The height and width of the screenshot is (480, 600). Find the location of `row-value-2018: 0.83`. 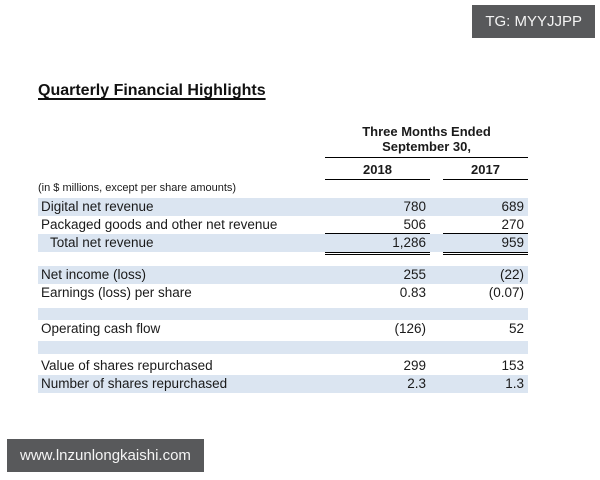

row-value-2018: 0.83 is located at coordinates (412, 292).